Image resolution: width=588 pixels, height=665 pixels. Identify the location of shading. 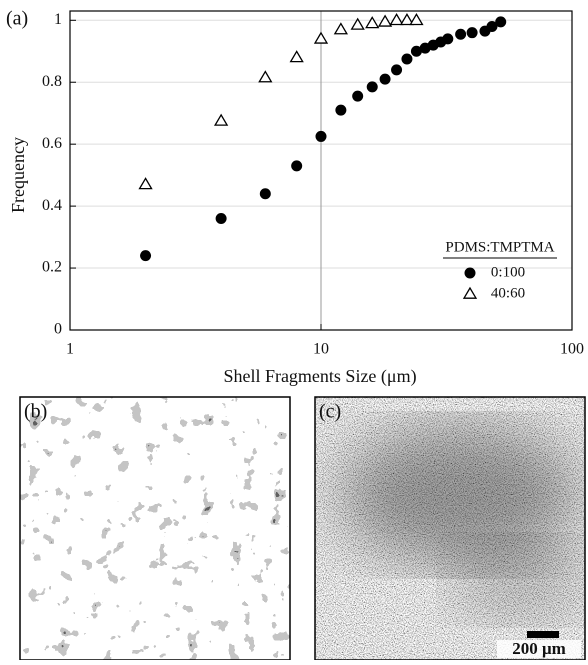
(462, 522).